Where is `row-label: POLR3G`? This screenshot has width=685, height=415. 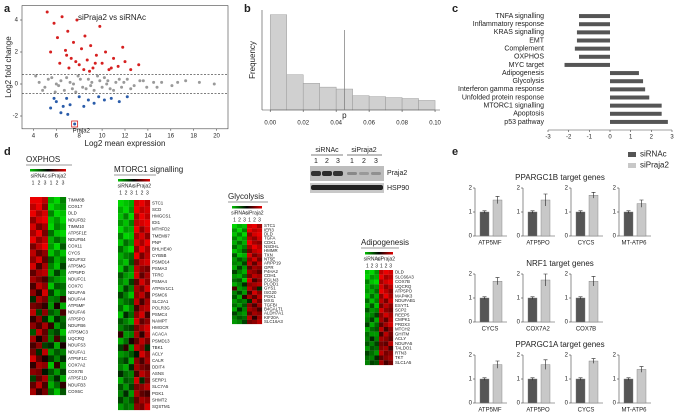 row-label: POLR3G is located at coordinates (161, 307).